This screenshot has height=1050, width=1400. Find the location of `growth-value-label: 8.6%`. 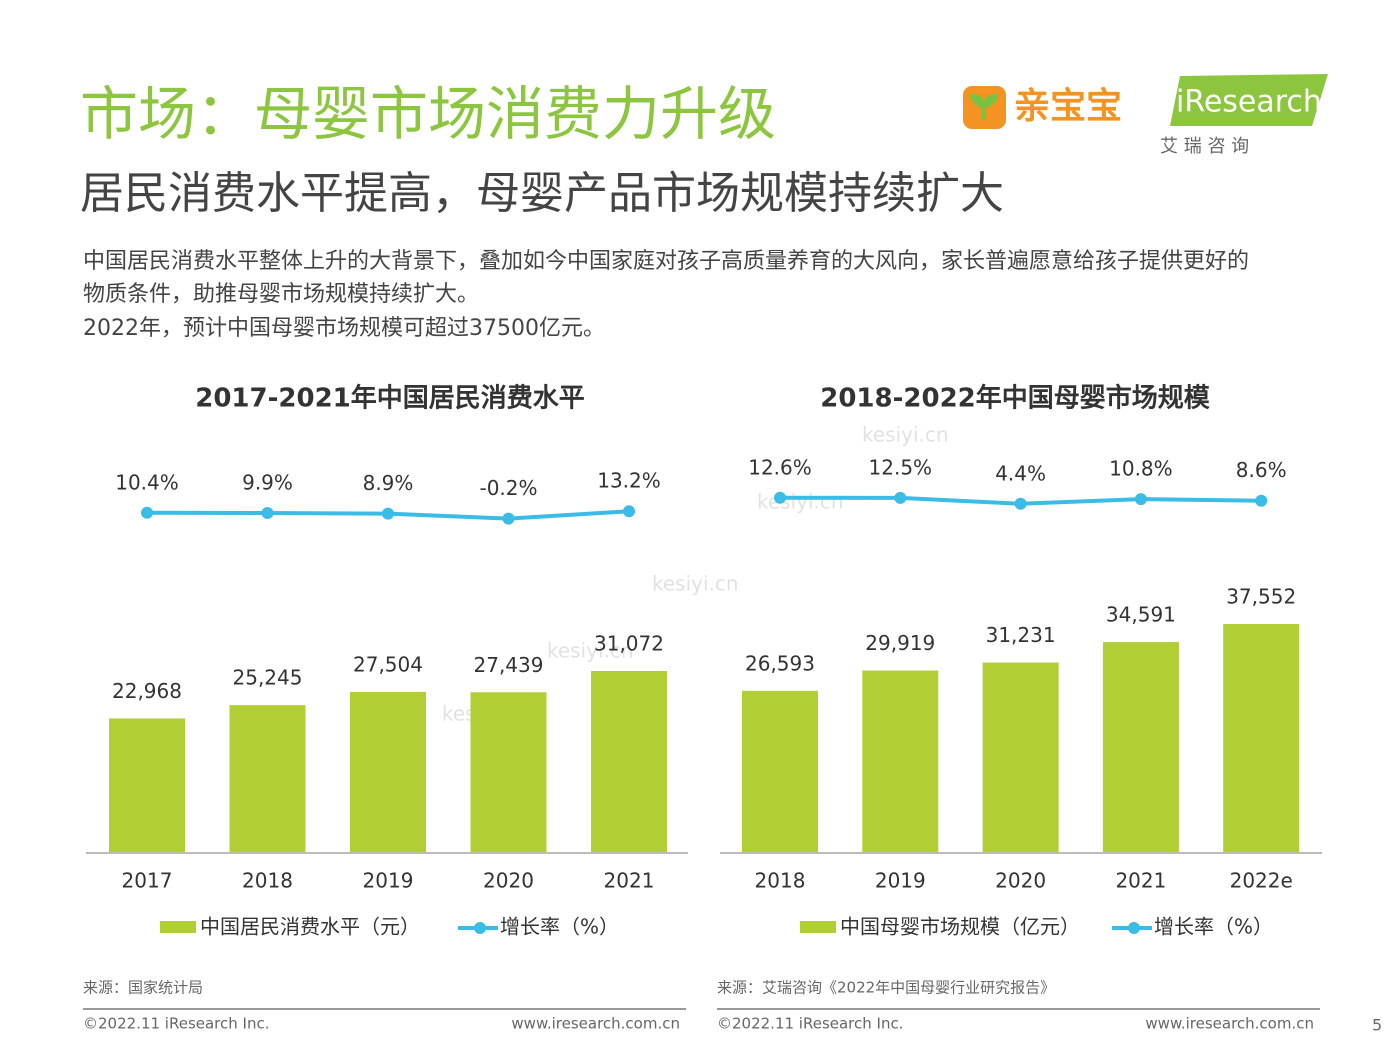

growth-value-label: 8.6% is located at coordinates (1261, 470).